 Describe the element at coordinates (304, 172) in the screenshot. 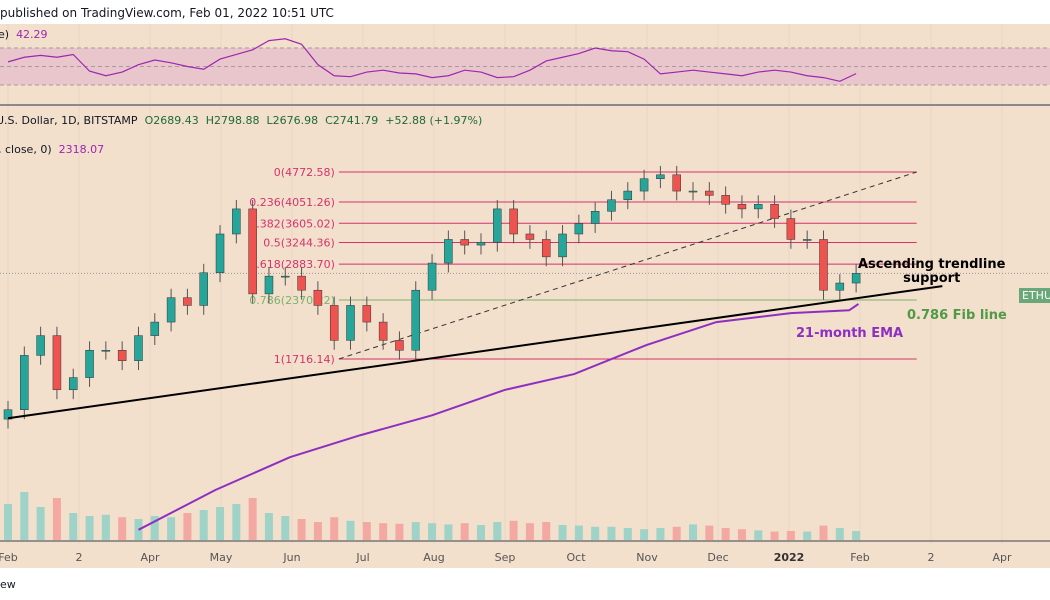

I see `fib-level-label: 0(4772.58)` at that location.